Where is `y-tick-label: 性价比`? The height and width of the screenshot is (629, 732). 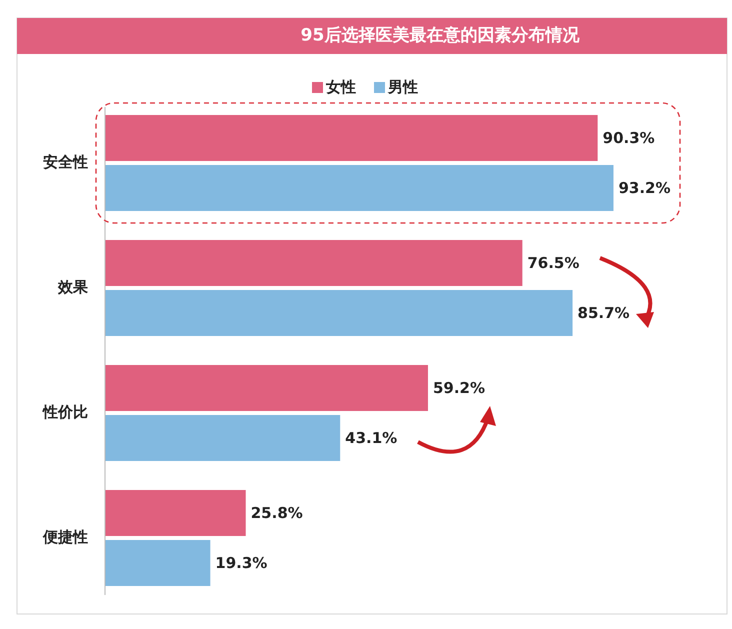
y-tick-label: 性价比 is located at coordinates (65, 412).